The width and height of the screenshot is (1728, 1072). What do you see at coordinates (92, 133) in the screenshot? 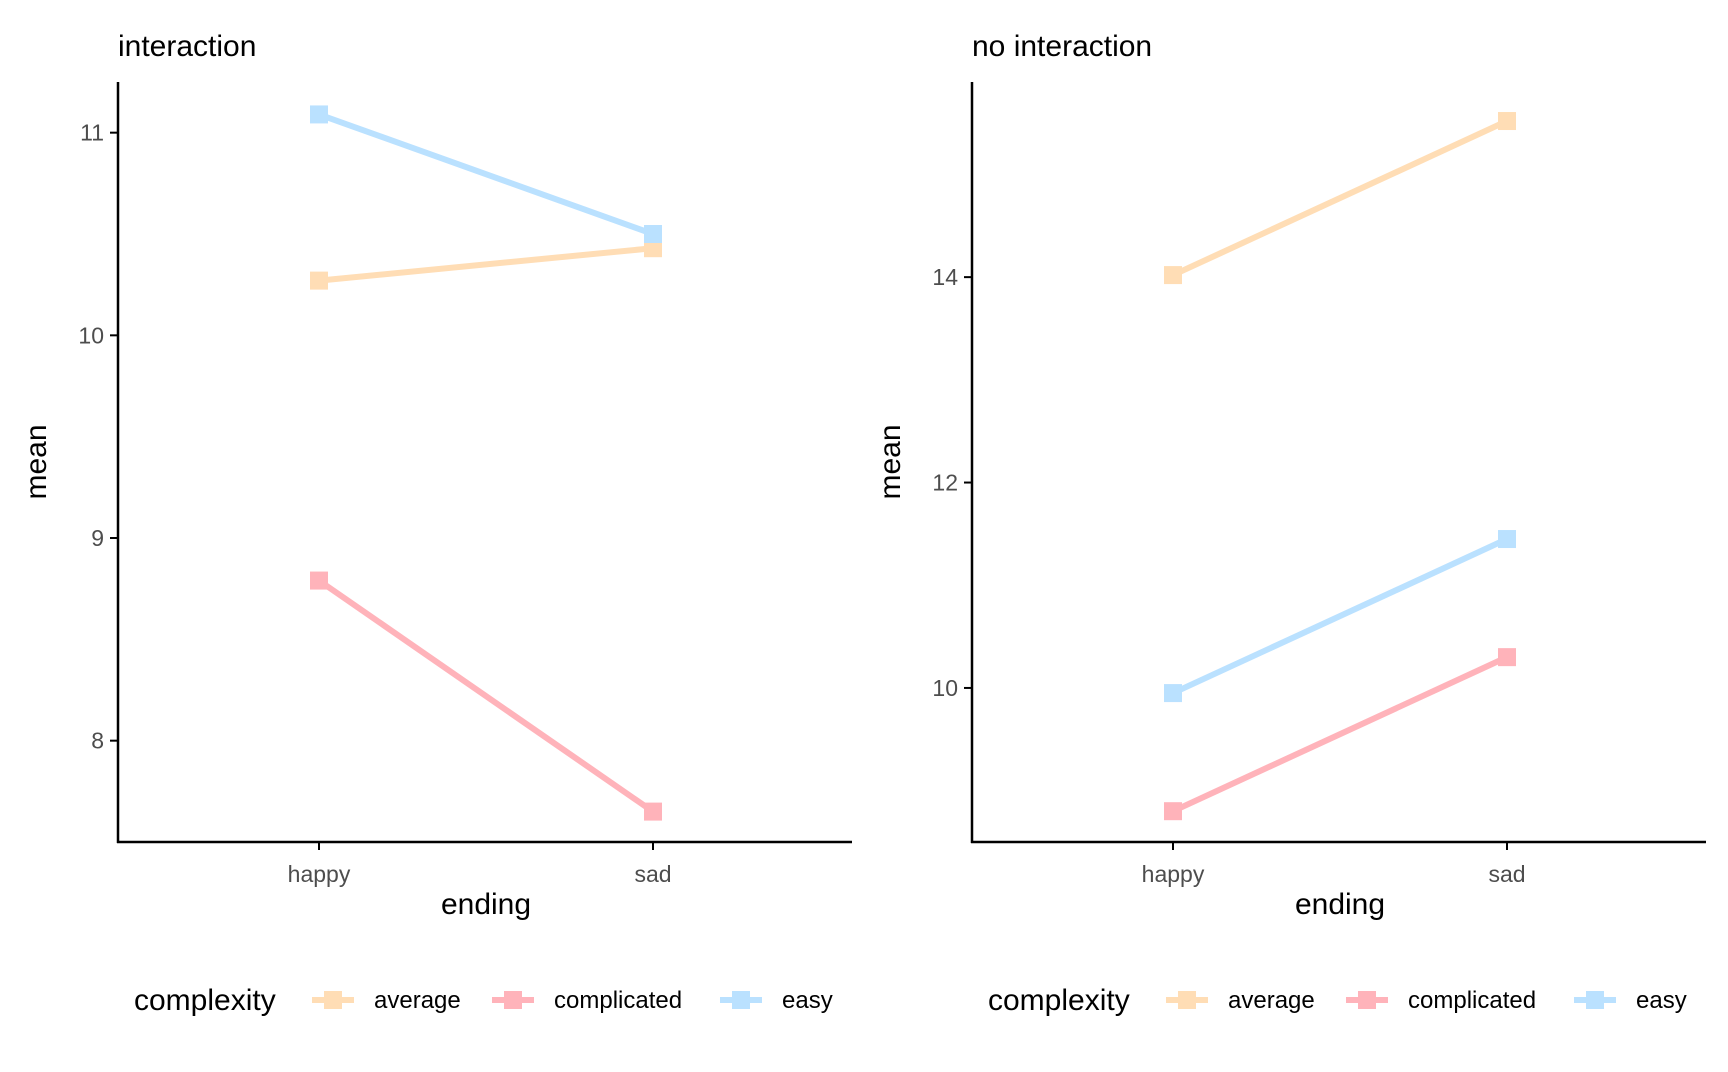
I see `y-tick-label: 11` at bounding box center [92, 133].